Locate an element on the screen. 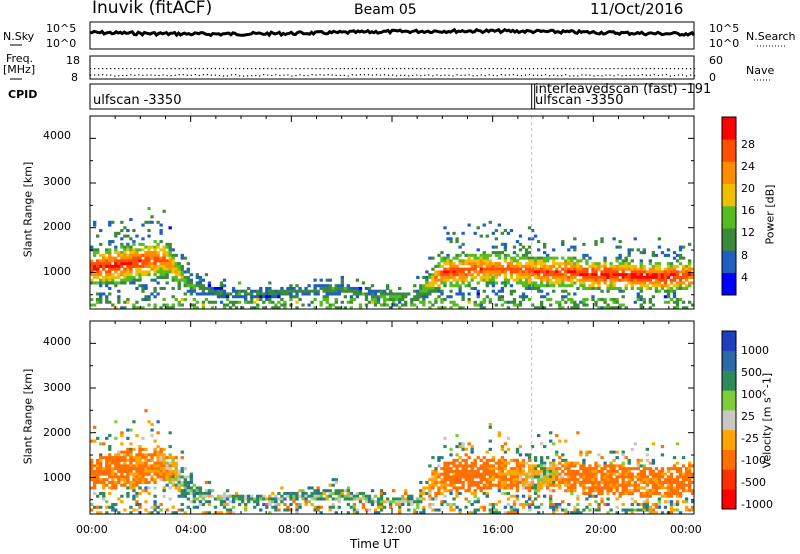 This screenshot has width=800, height=554. colorbar-swatch is located at coordinates (729, 499).